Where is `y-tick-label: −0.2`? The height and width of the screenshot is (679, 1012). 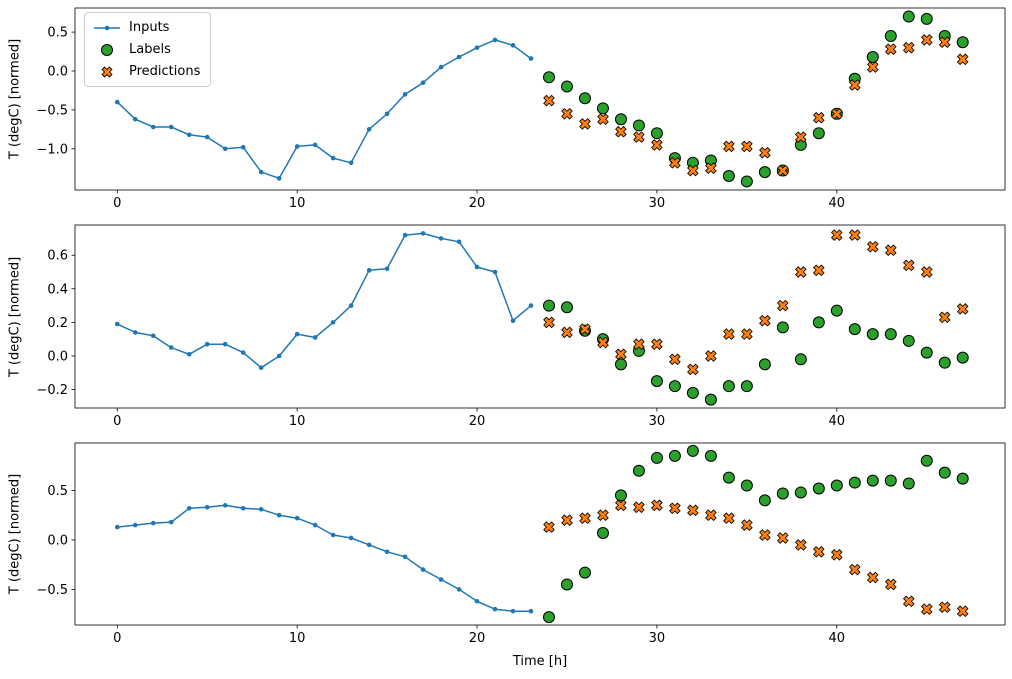
y-tick-label: −0.2 is located at coordinates (52, 390).